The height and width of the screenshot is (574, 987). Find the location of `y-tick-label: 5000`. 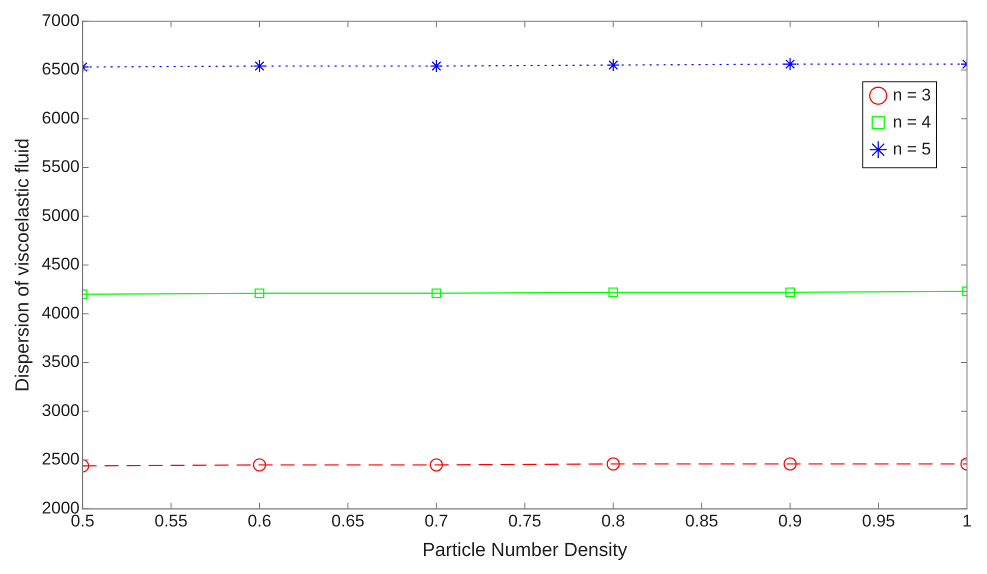

y-tick-label: 5000 is located at coordinates (61, 215).